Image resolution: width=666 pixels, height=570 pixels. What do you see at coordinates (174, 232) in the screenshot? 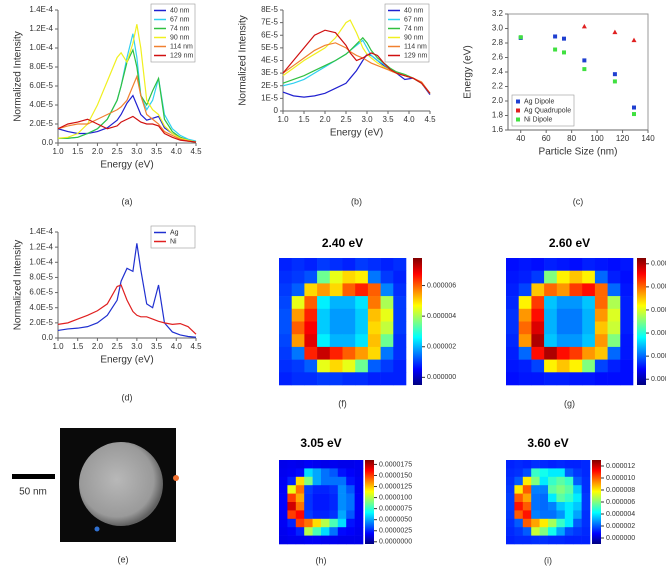
I see `legend-label: Ag` at bounding box center [174, 232].